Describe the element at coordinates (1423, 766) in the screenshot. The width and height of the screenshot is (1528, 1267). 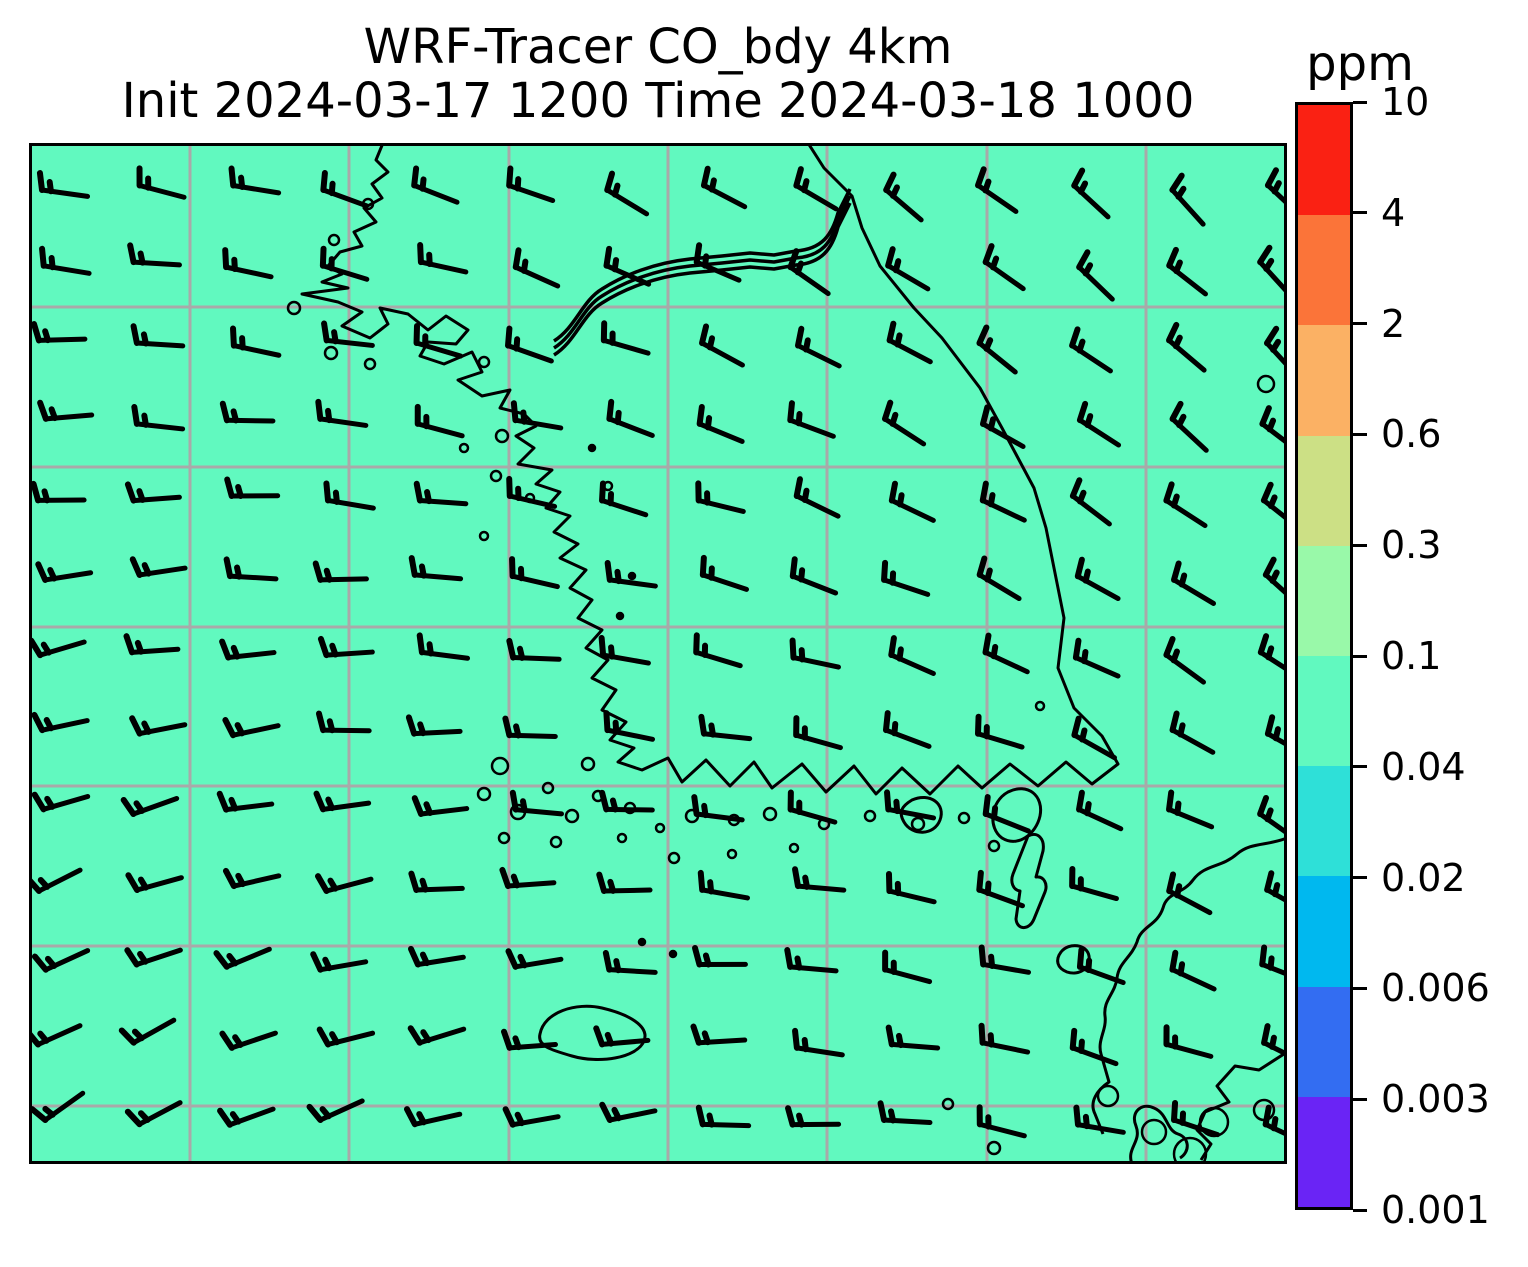
I see `colorbar-tick-label: 0.04` at that location.